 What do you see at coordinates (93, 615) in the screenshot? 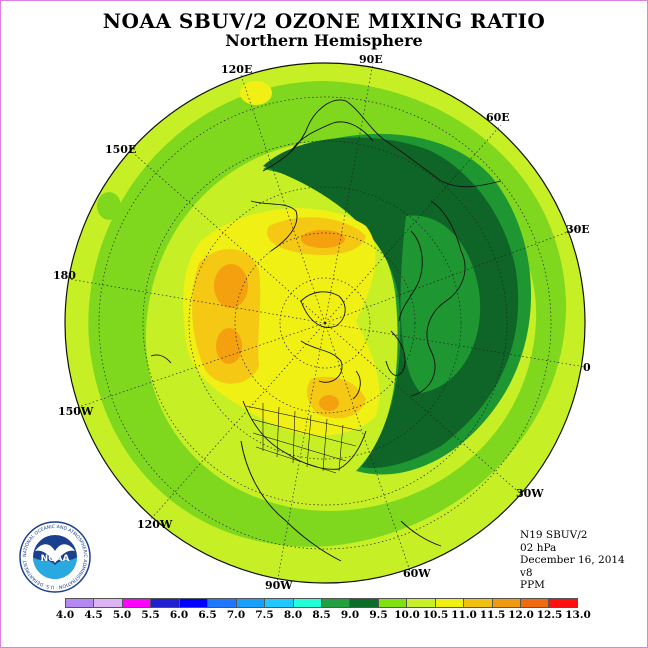
I see `colorbar-tick-label: 4.5` at bounding box center [93, 615].